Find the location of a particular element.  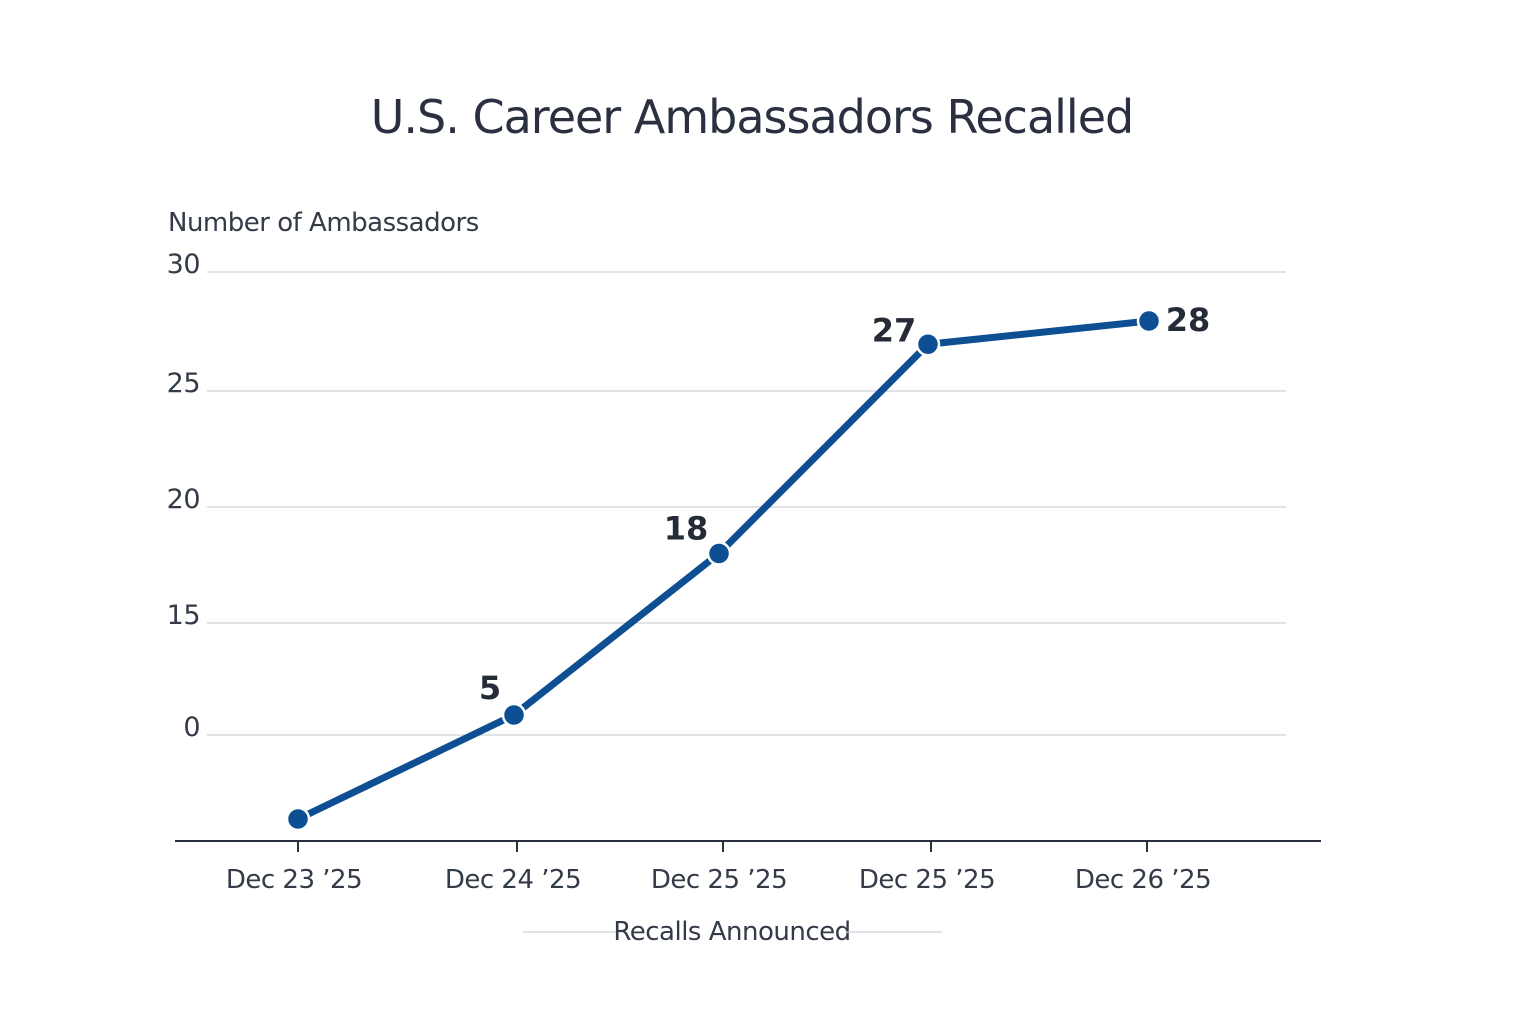

y-tick-label-20: 20 is located at coordinates (183, 499).